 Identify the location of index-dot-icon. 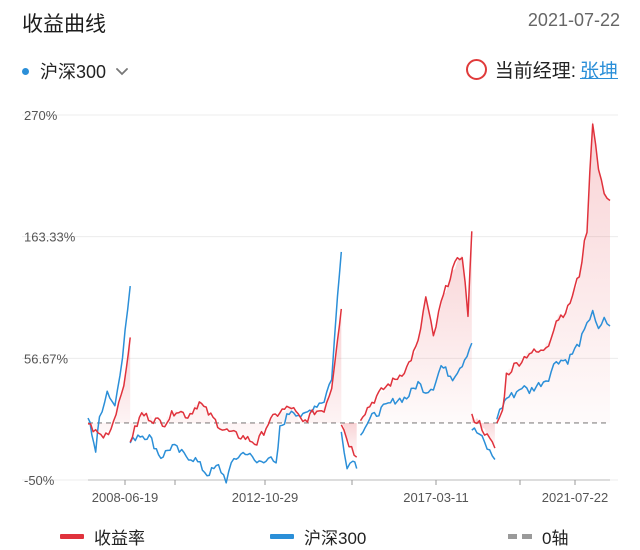
(25, 71).